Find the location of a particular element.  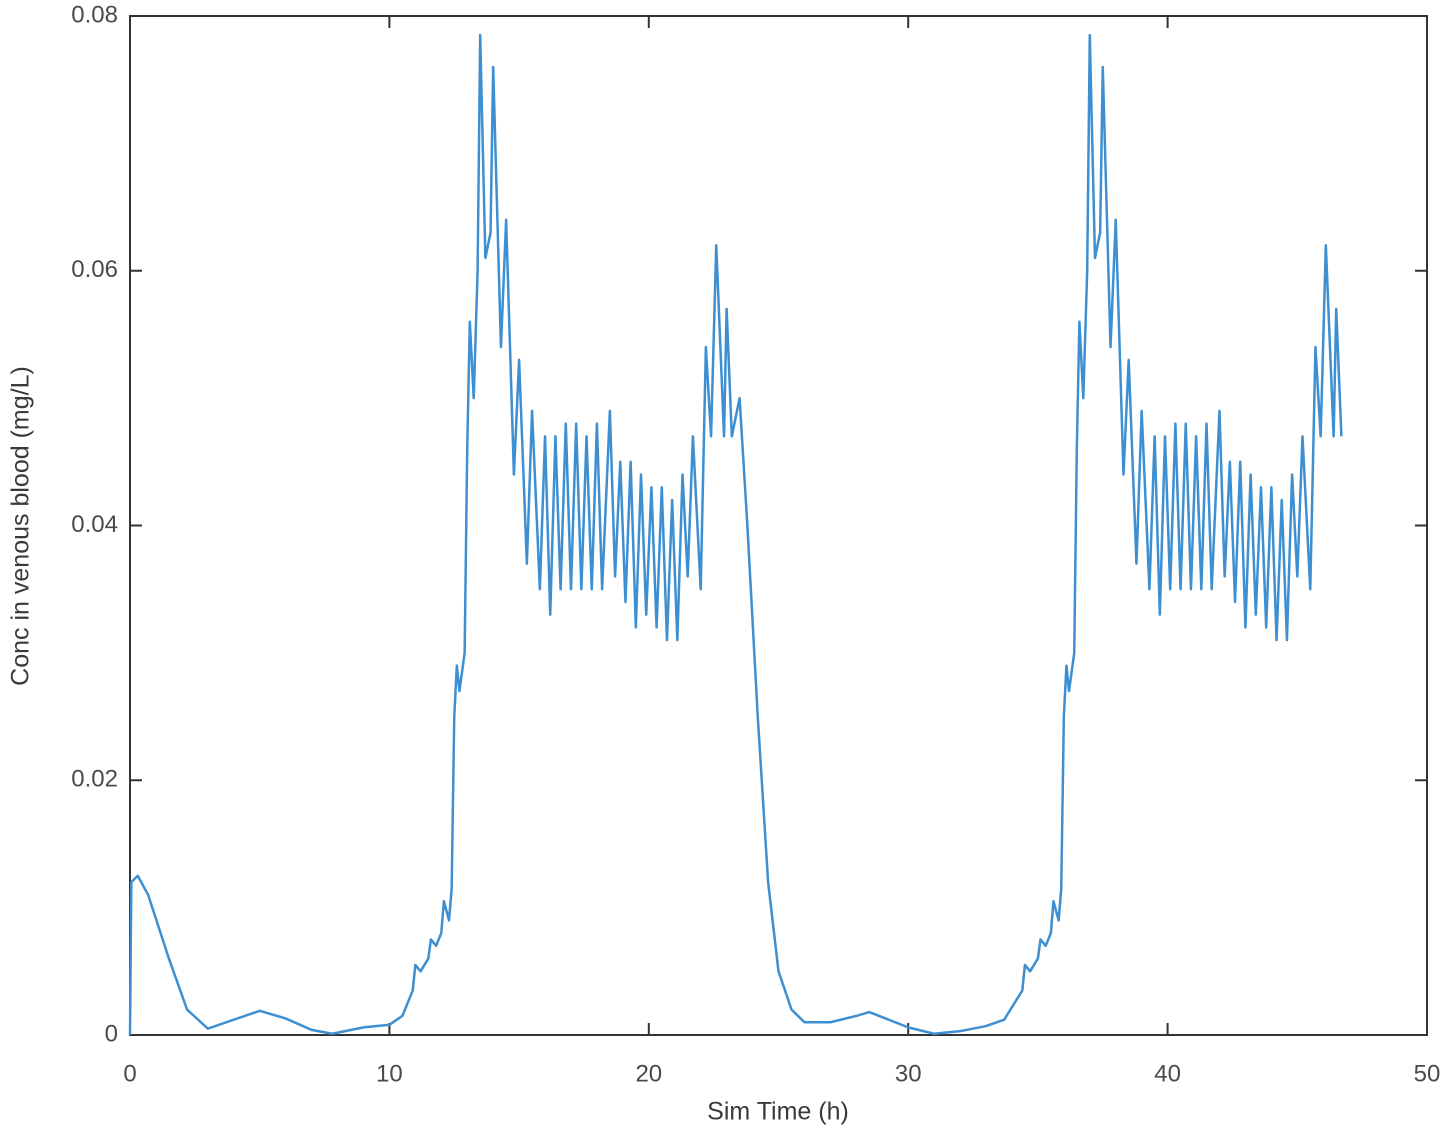

x-tick-label: 0 is located at coordinates (129, 1073).